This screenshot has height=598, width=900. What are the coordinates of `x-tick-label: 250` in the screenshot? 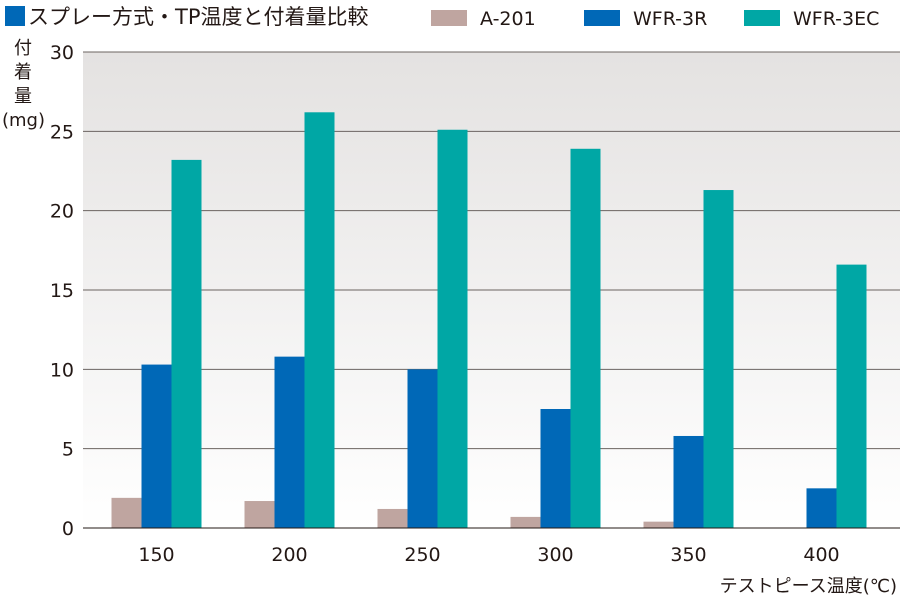 It's located at (422, 555).